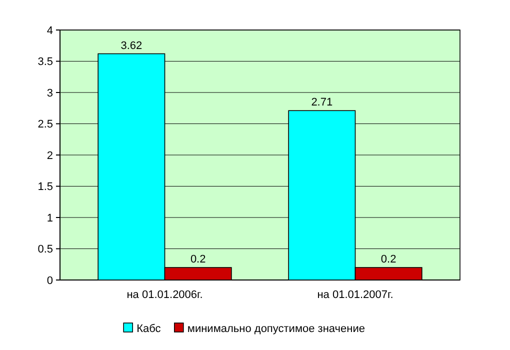  I want to click on y-tick-label: 2, so click(49, 156).